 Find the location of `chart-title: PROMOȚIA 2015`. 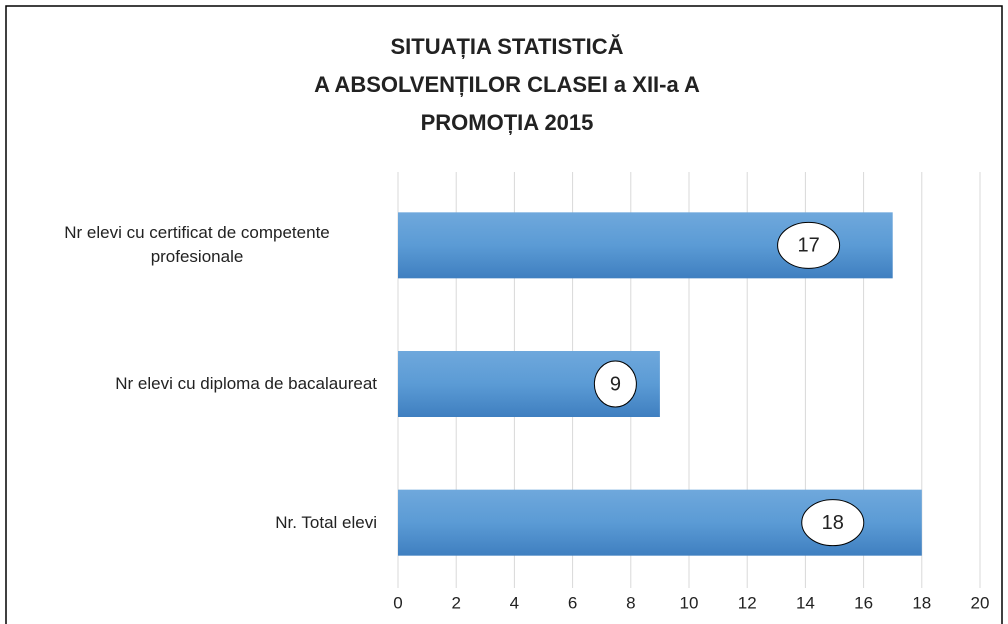

chart-title: PROMOȚIA 2015 is located at coordinates (507, 122).